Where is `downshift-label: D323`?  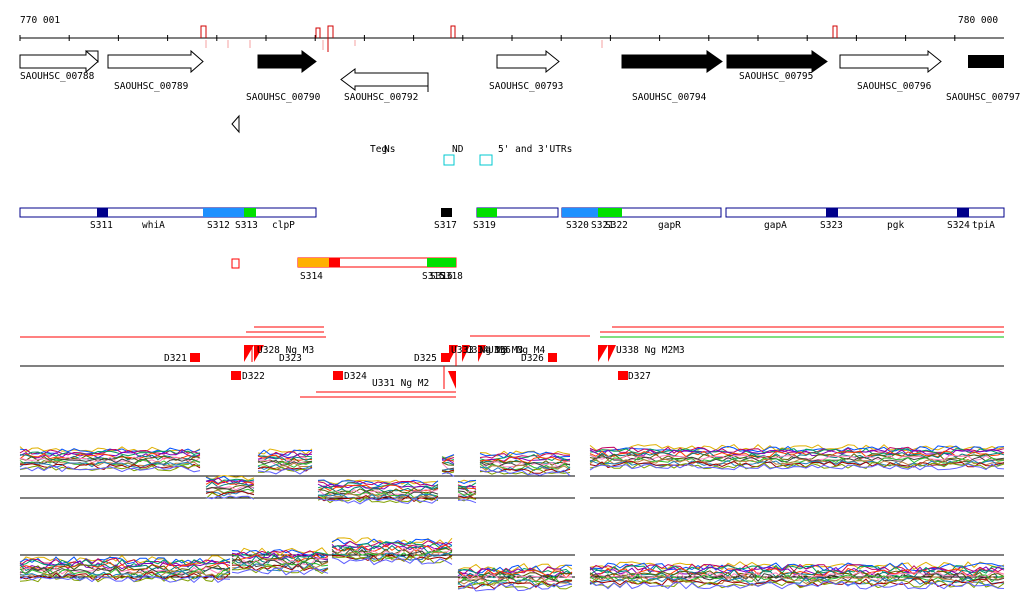 downshift-label: D323 is located at coordinates (290, 358).